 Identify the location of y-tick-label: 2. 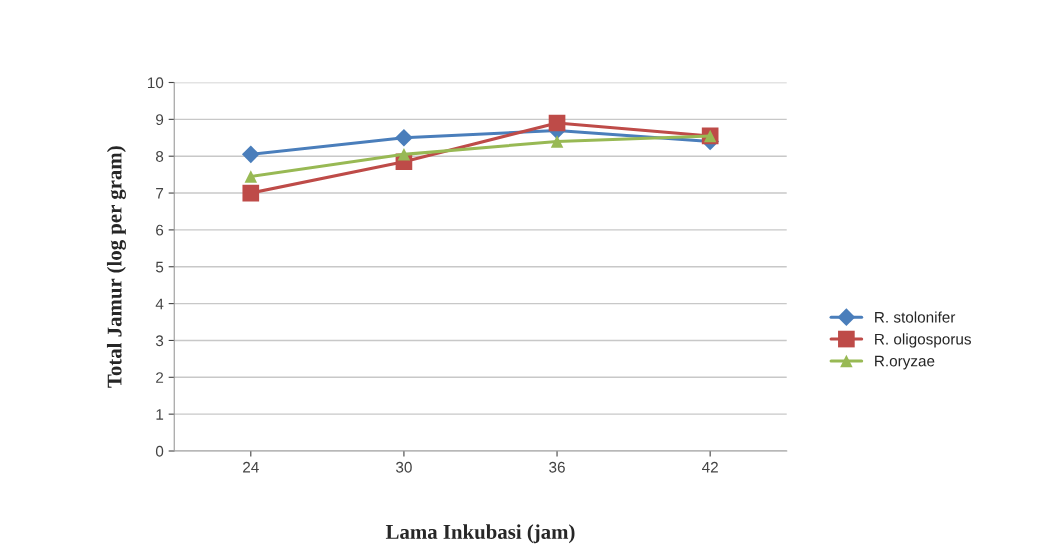
(160, 377).